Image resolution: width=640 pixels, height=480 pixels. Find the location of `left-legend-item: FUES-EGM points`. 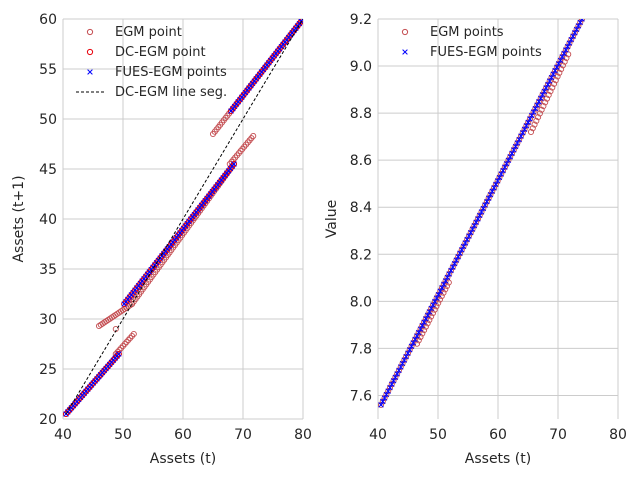

left-legend-item: FUES-EGM points is located at coordinates (157, 72).